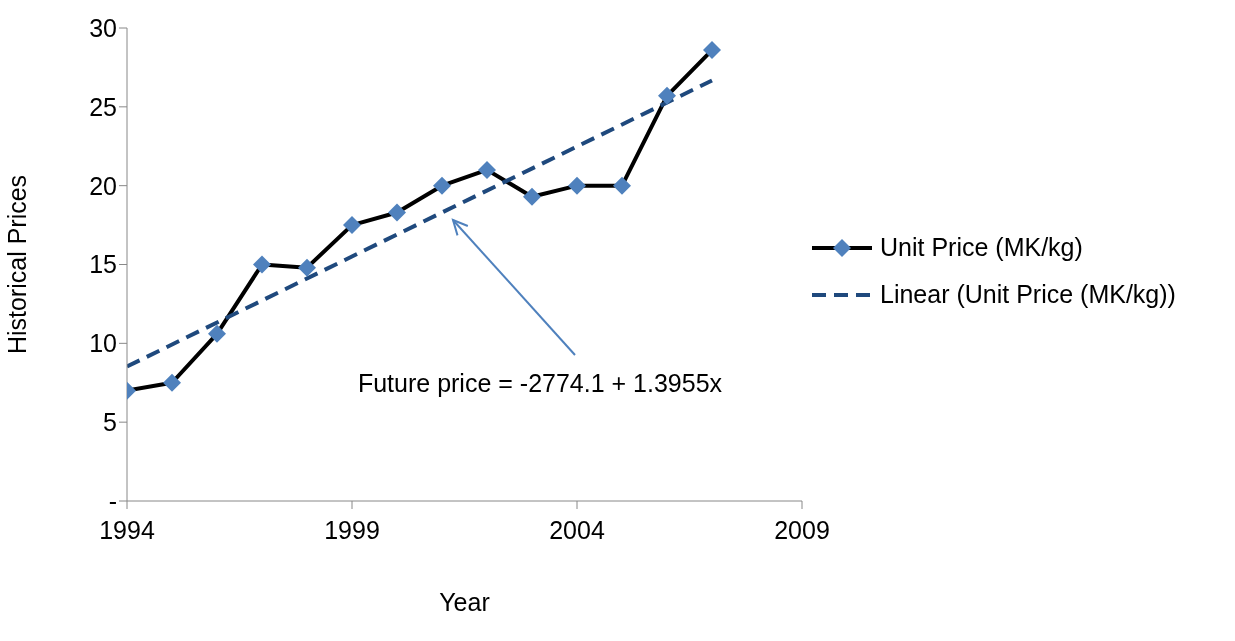 Image resolution: width=1235 pixels, height=641 pixels. I want to click on y-tick-label: 10, so click(103, 343).